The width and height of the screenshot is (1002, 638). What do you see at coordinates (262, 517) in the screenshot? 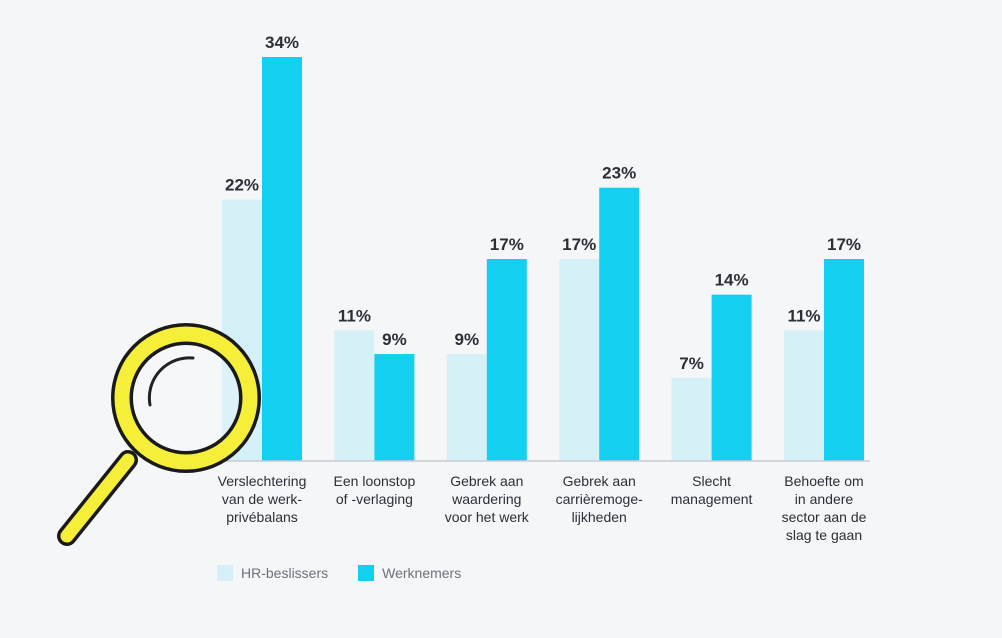
I see `category-label-0-line-2: privébalans` at bounding box center [262, 517].